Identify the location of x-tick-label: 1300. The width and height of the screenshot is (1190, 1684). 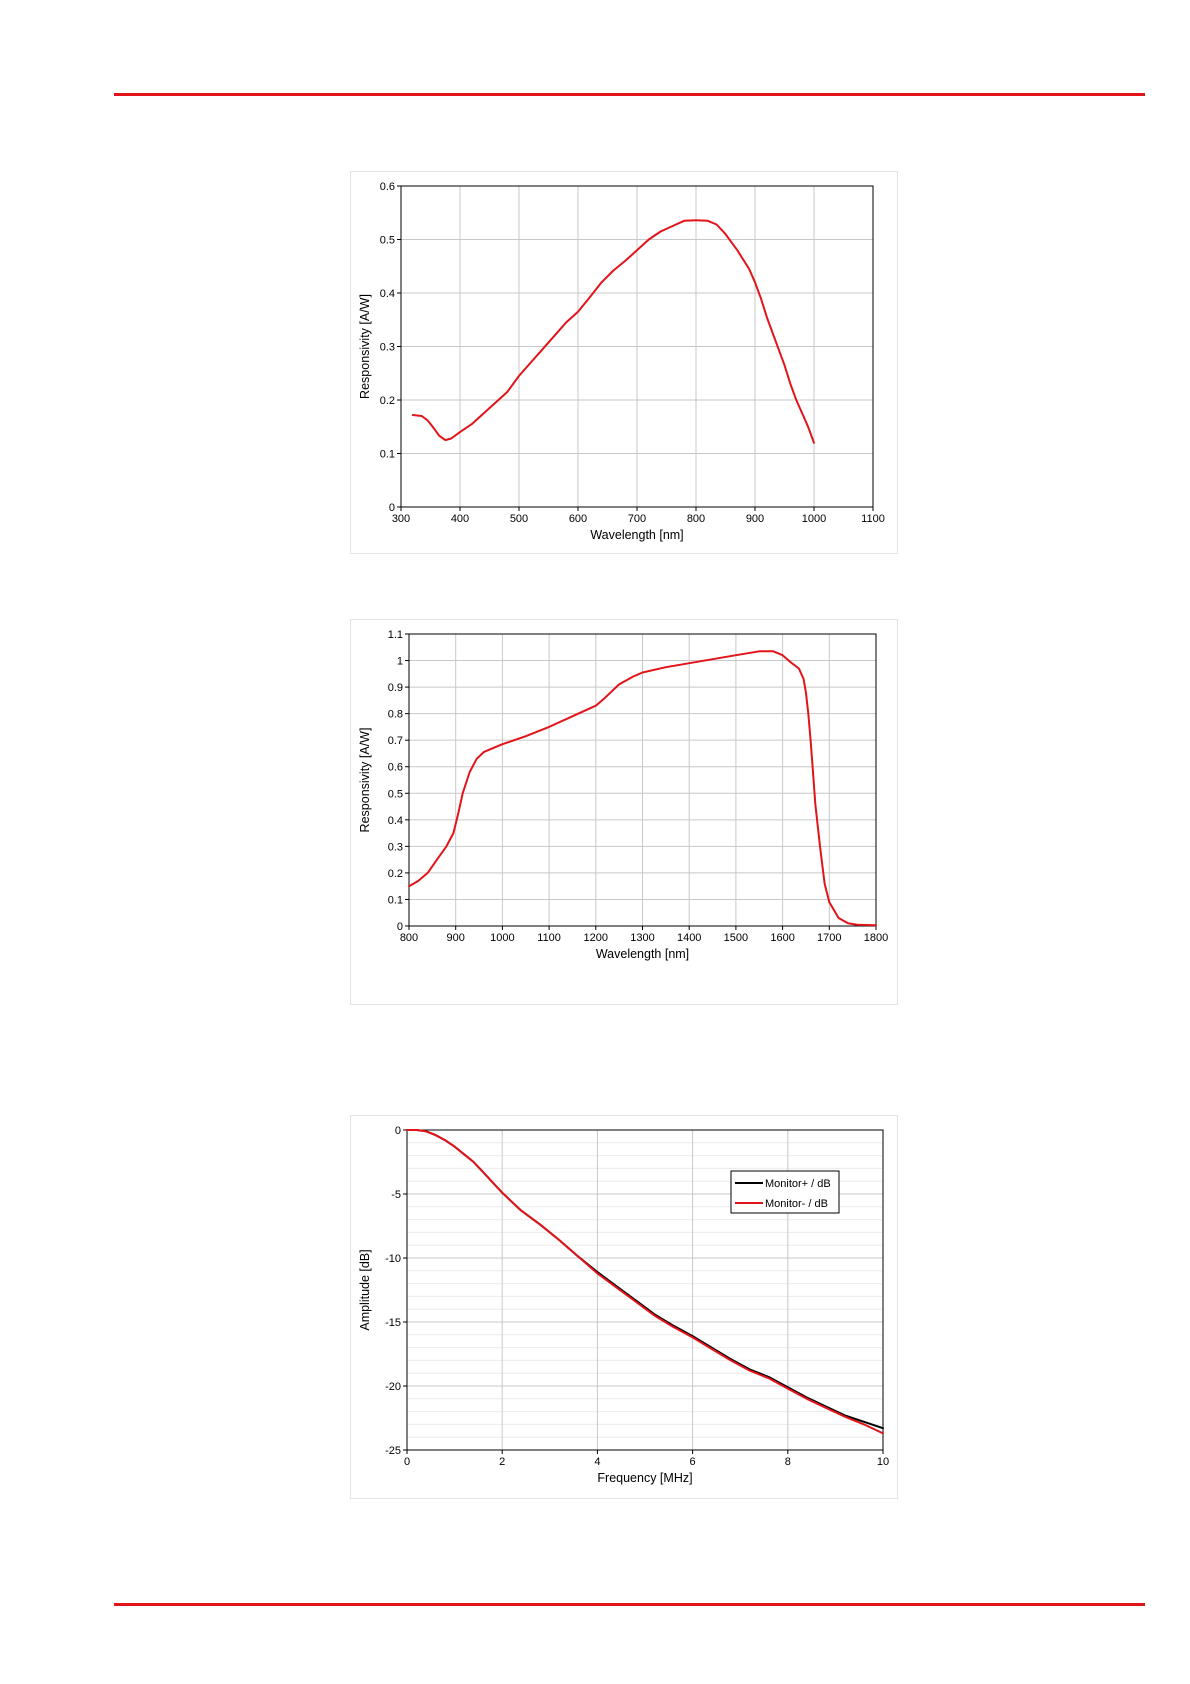
(642, 938).